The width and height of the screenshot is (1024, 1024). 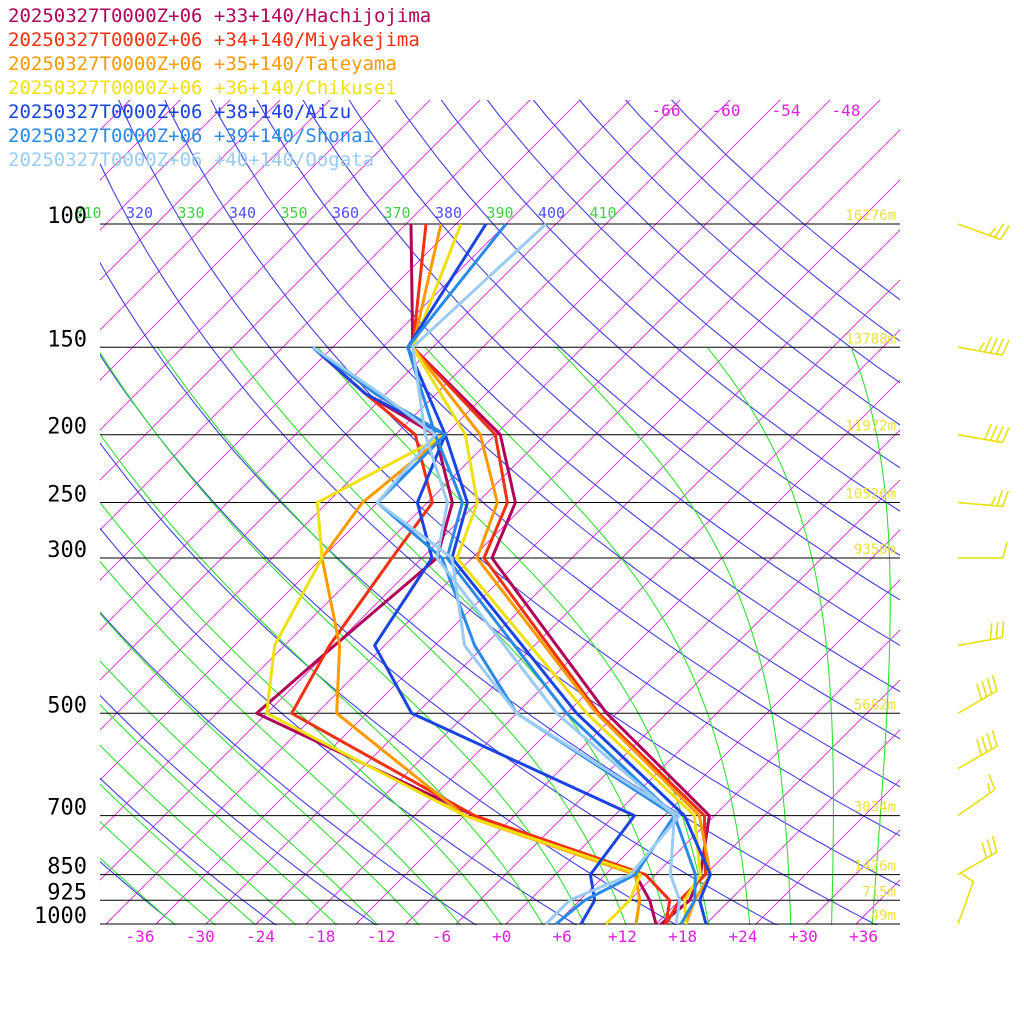 What do you see at coordinates (622, 936) in the screenshot?
I see `x-tick-label: +12` at bounding box center [622, 936].